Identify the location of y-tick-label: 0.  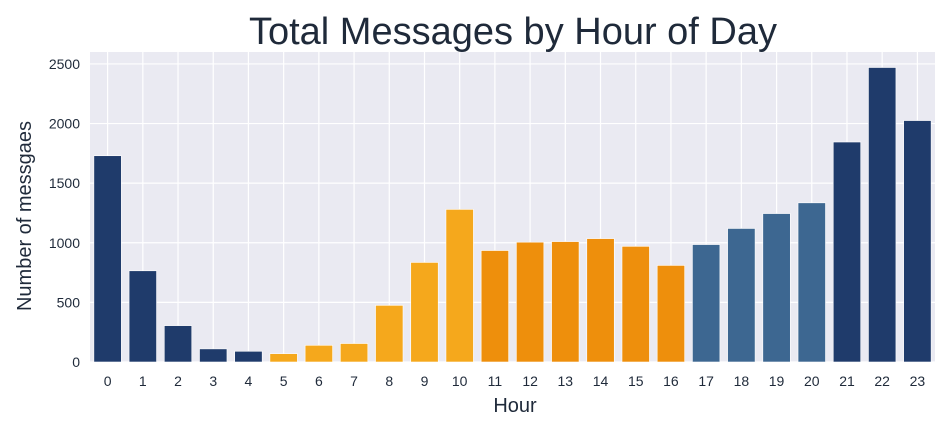
(76, 362).